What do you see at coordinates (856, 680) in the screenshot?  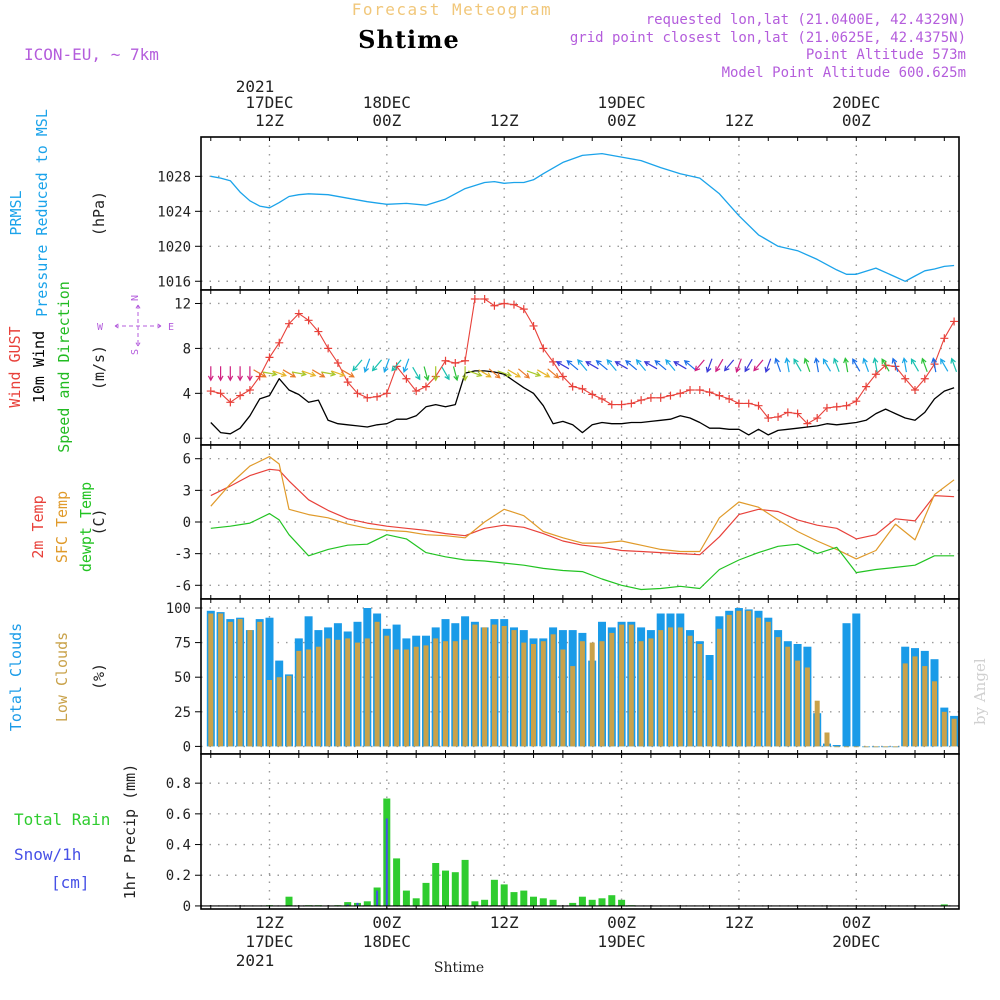 I see `total-cloud-bar` at bounding box center [856, 680].